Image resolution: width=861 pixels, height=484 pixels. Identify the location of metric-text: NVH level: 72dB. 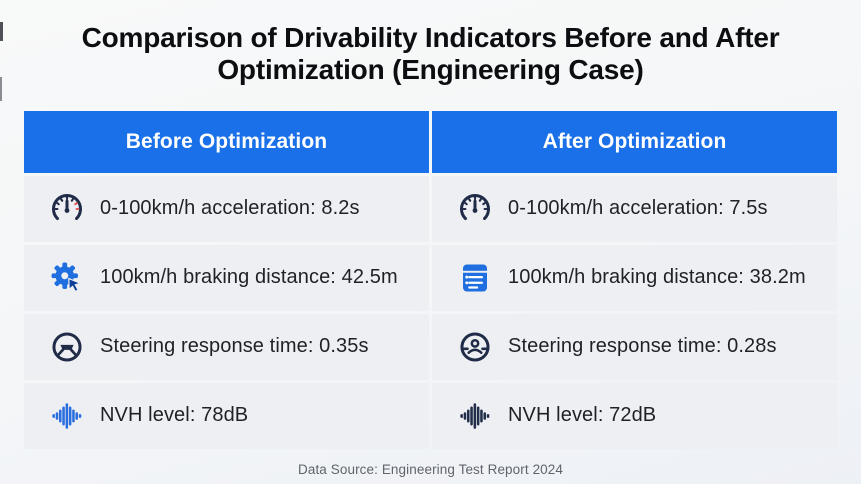
(582, 415).